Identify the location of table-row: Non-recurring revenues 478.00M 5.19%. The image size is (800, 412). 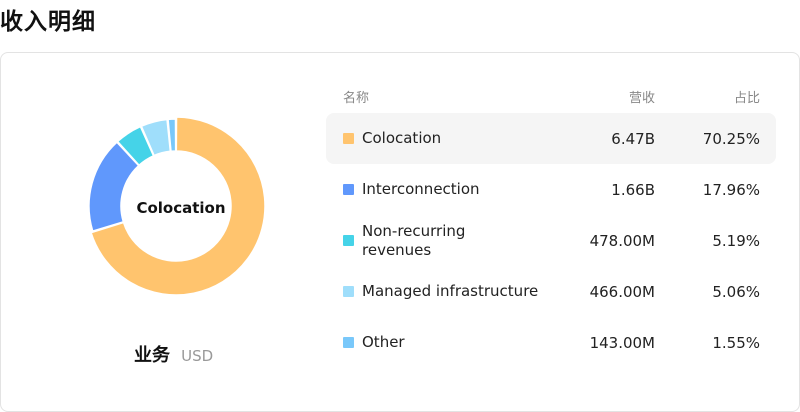
(551, 240).